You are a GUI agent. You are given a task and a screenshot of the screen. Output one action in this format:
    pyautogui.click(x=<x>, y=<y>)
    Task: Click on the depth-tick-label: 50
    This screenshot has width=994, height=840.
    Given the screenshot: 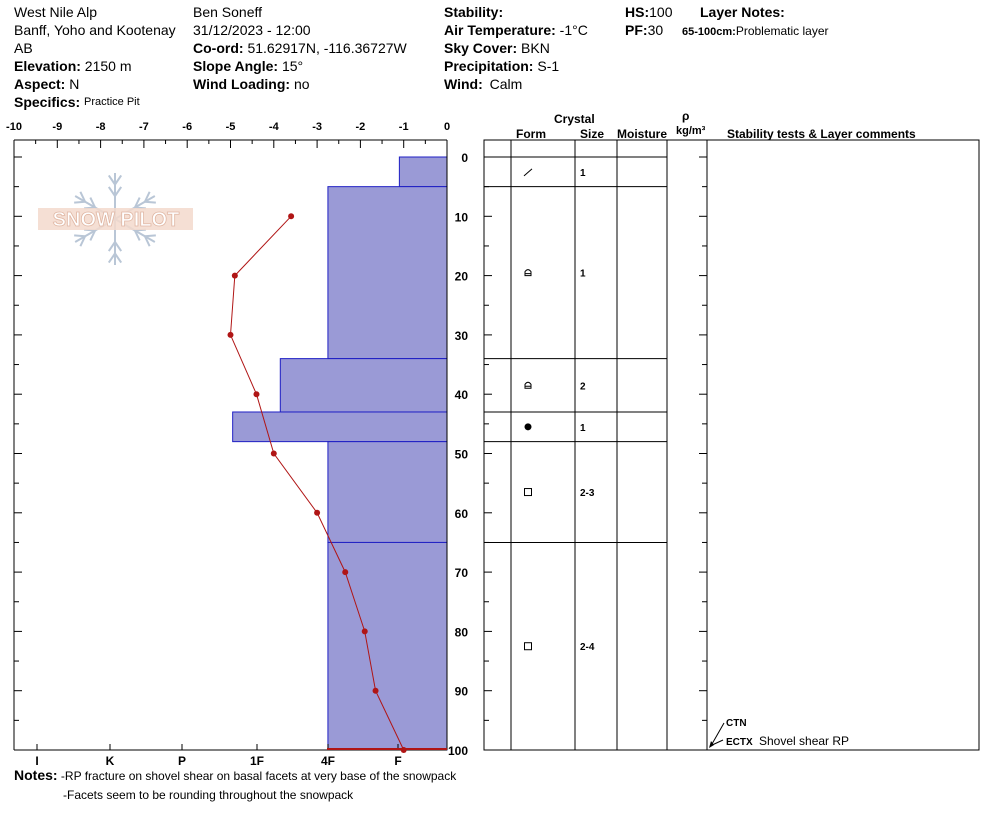 What is the action you would take?
    pyautogui.click(x=462, y=455)
    